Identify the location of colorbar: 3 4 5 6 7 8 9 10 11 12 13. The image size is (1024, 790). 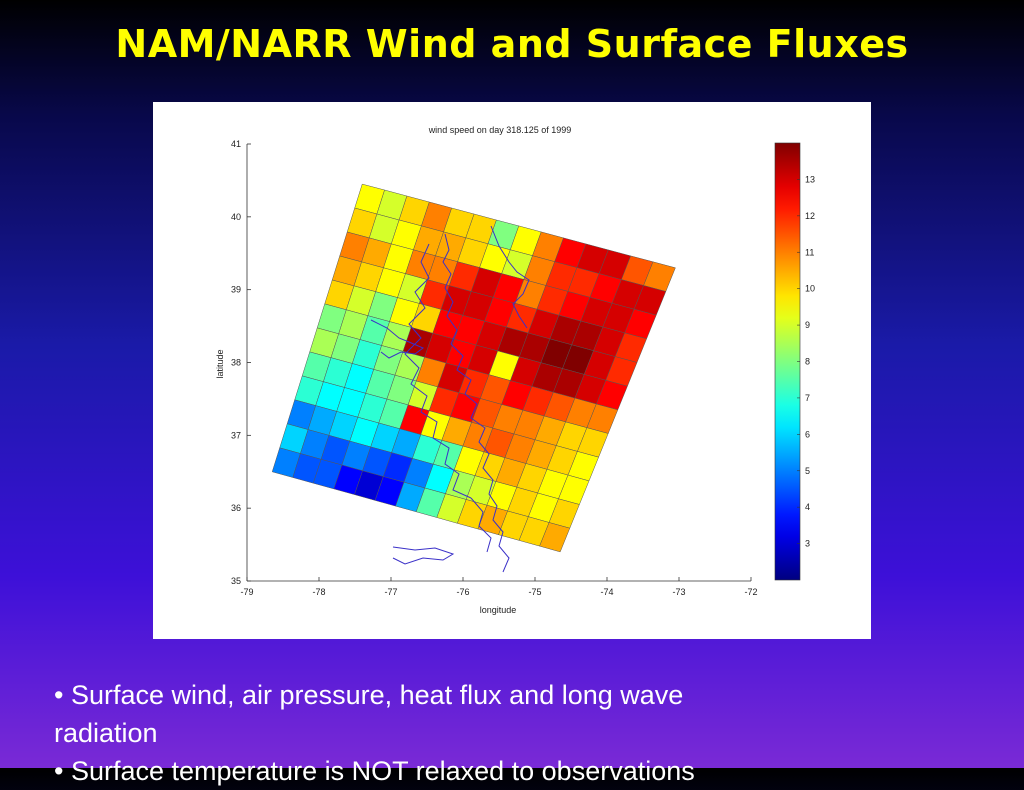
(794, 361).